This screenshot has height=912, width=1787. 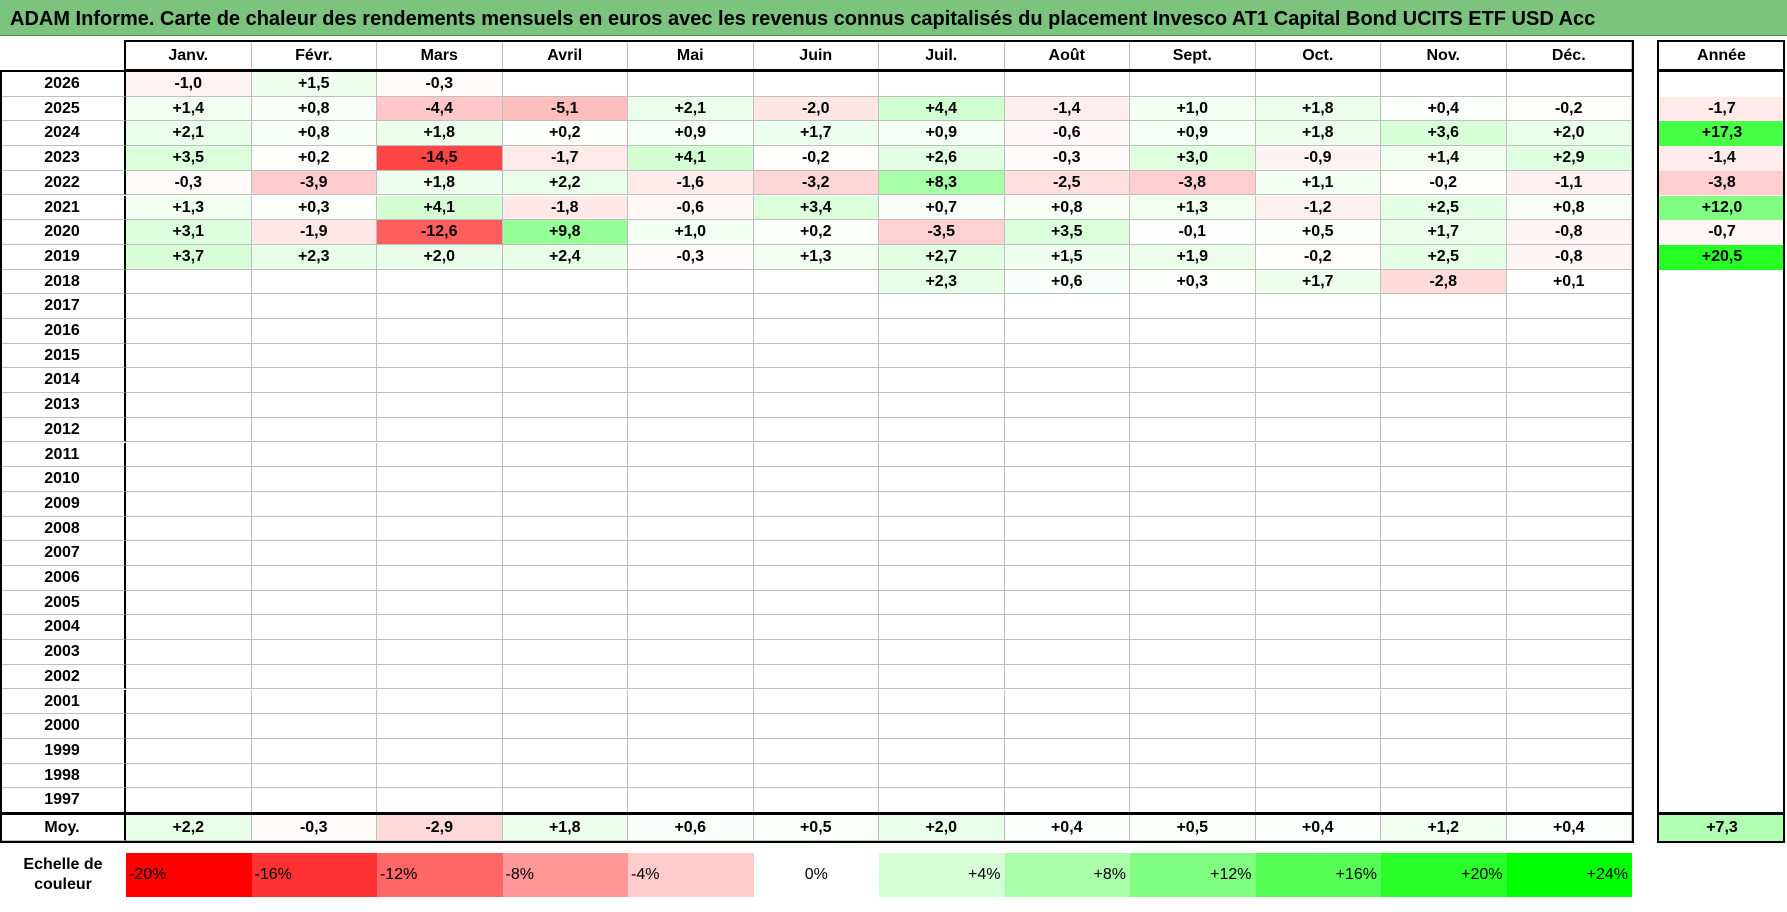 What do you see at coordinates (942, 282) in the screenshot?
I see `heatmap-cell: +2,3` at bounding box center [942, 282].